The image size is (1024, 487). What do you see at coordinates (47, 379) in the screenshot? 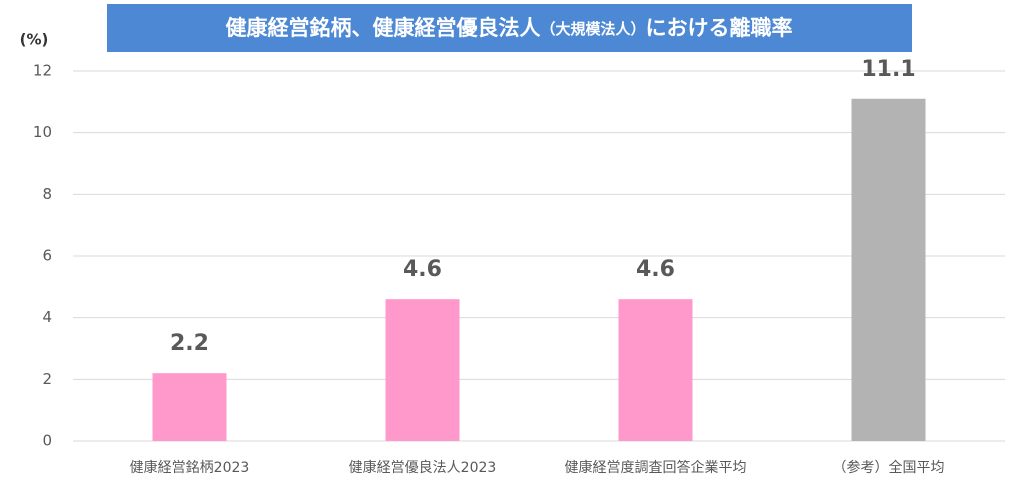
I see `y-tick-label: 2` at bounding box center [47, 379].